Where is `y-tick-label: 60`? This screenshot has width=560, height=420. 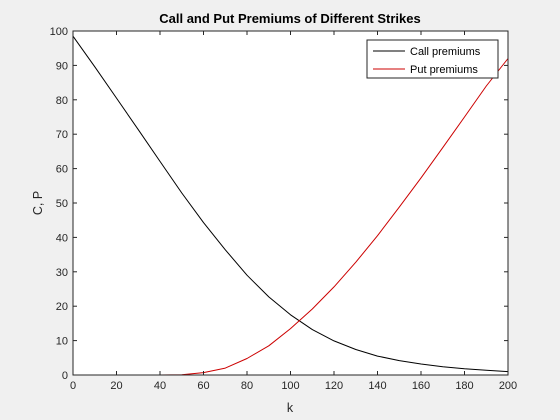 y-tick-label: 60 is located at coordinates (62, 170).